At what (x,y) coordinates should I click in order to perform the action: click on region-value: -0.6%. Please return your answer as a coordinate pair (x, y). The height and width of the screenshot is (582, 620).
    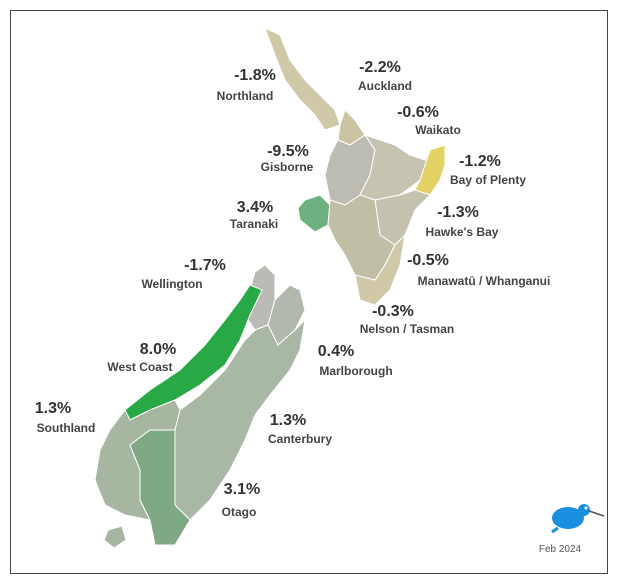
    Looking at the image, I should click on (418, 112).